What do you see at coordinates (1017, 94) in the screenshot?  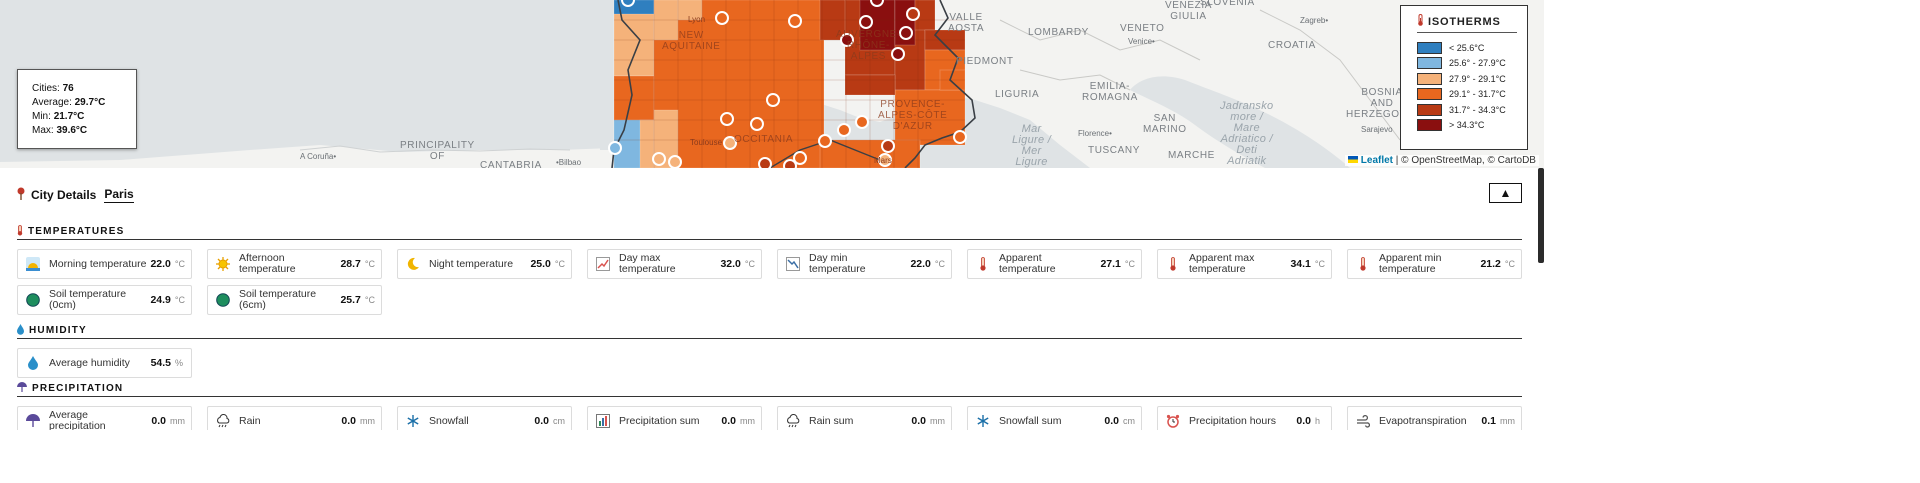 I see `map-label-liguria: LIGURIA` at bounding box center [1017, 94].